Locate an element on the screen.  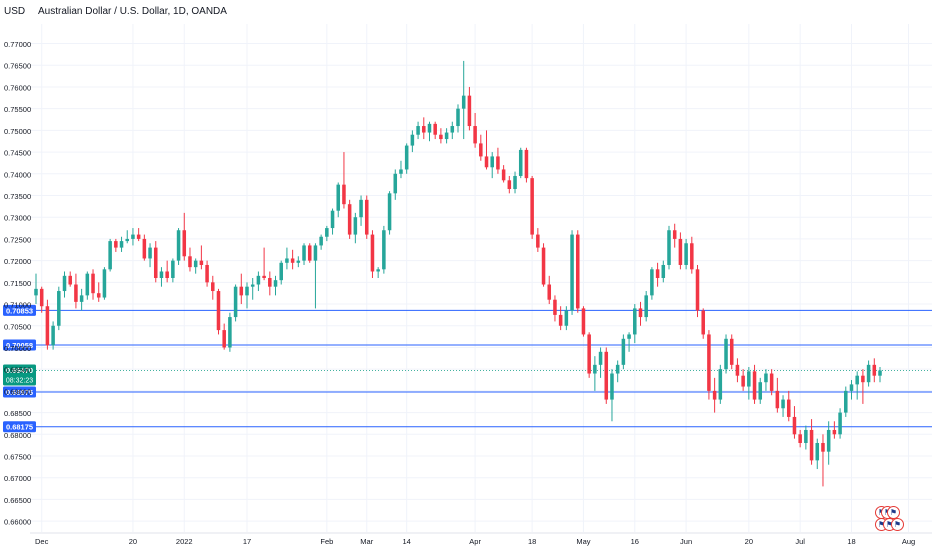
y-tick-label: 0.77000 is located at coordinates (17, 44).